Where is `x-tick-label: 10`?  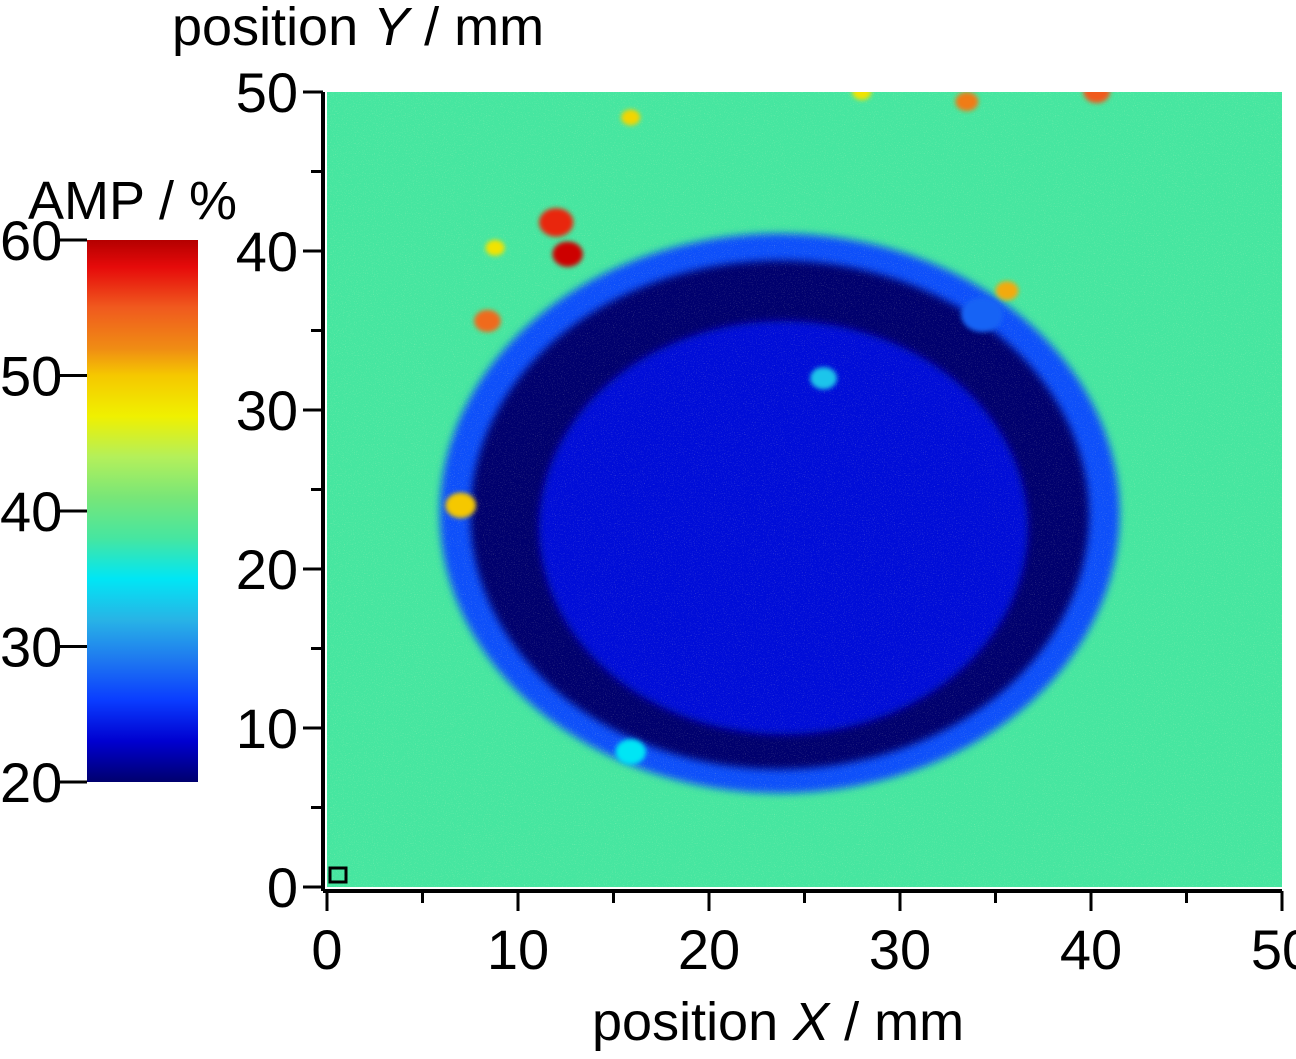
x-tick-label: 10 is located at coordinates (518, 949).